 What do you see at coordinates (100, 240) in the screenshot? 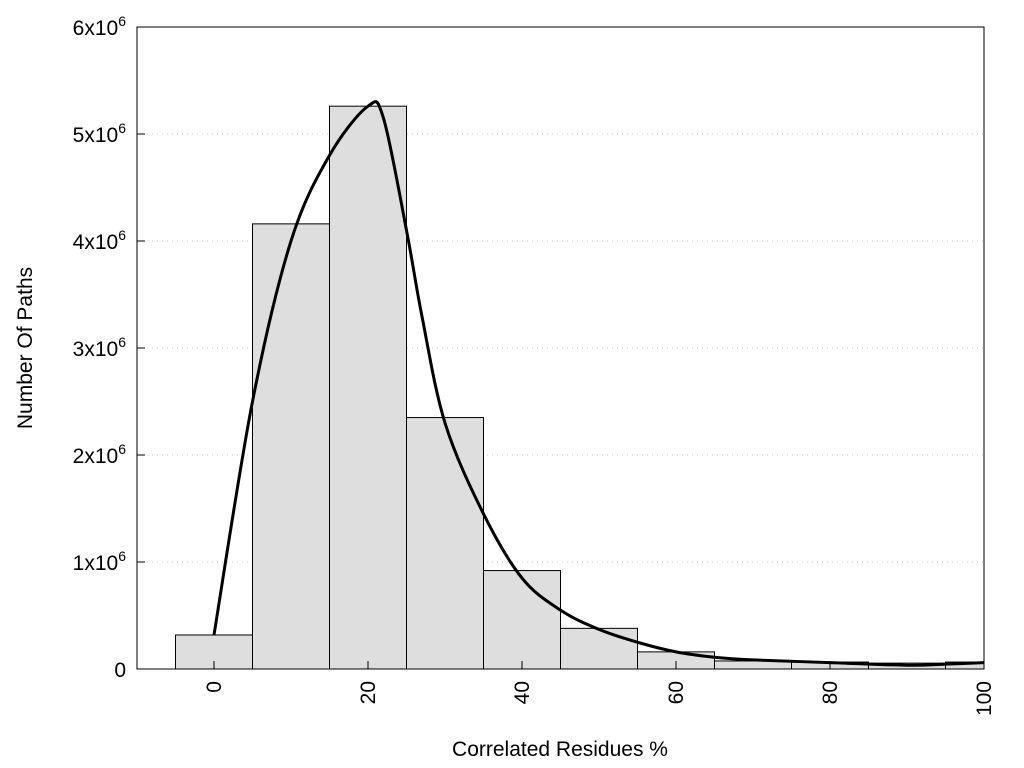
I see `y-tick-label: 4x10⁶` at bounding box center [100, 240].